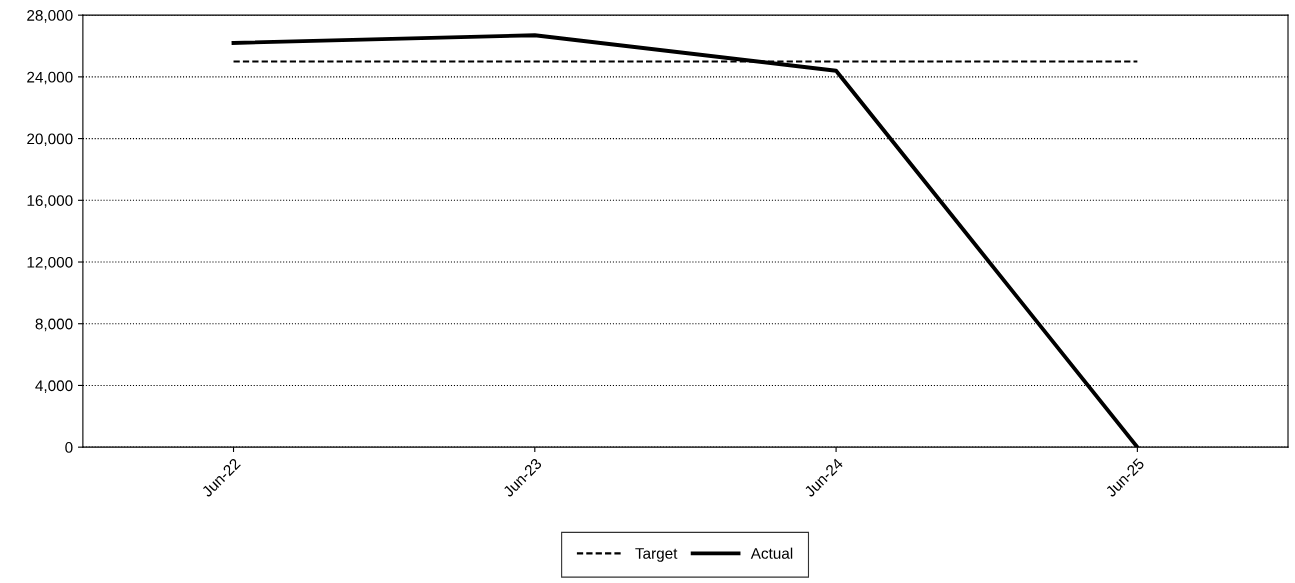 This screenshot has height=583, width=1295. I want to click on y-tick-label: 4,000, so click(54, 386).